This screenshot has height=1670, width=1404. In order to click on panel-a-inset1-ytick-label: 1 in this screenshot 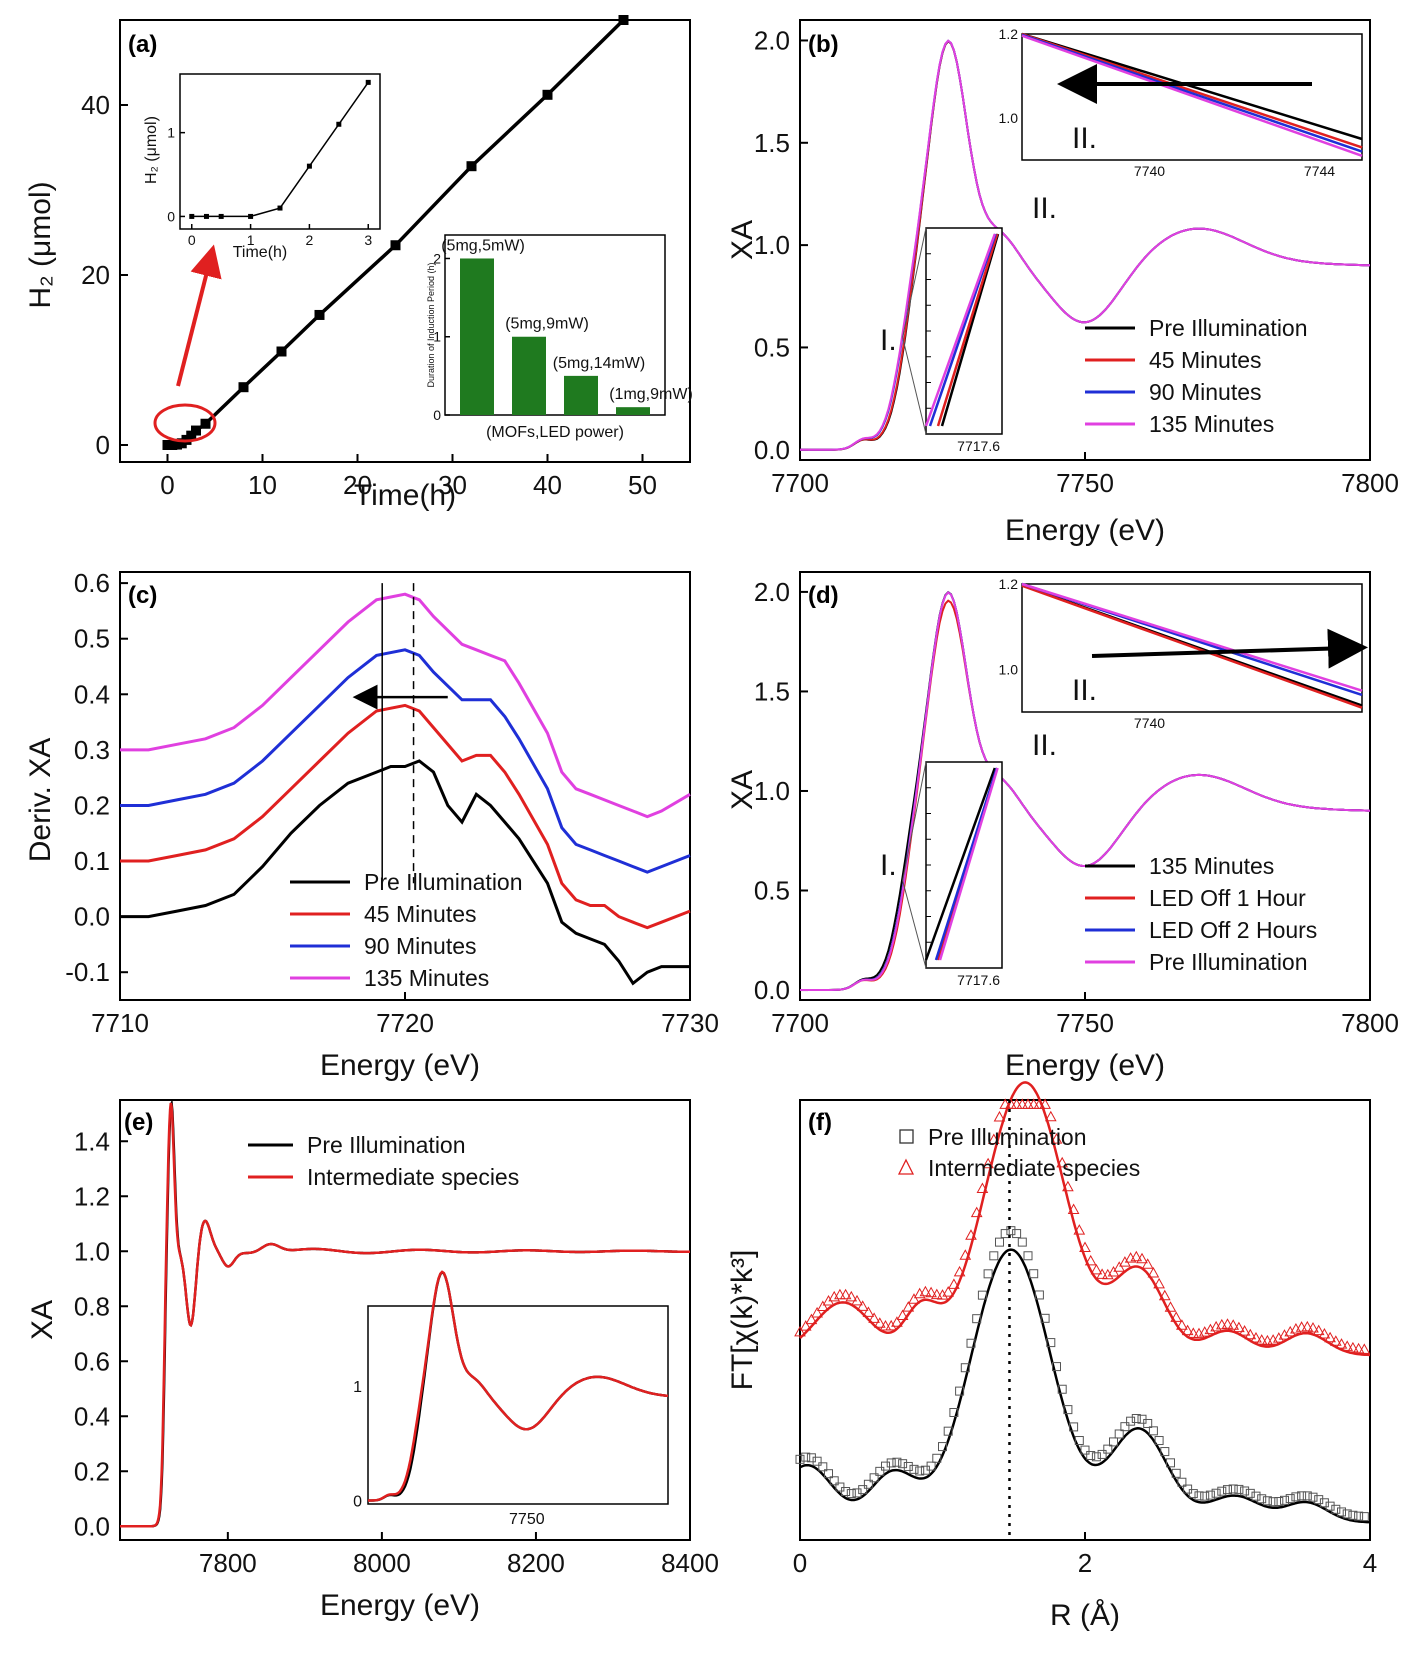, I will do `click(171, 133)`.